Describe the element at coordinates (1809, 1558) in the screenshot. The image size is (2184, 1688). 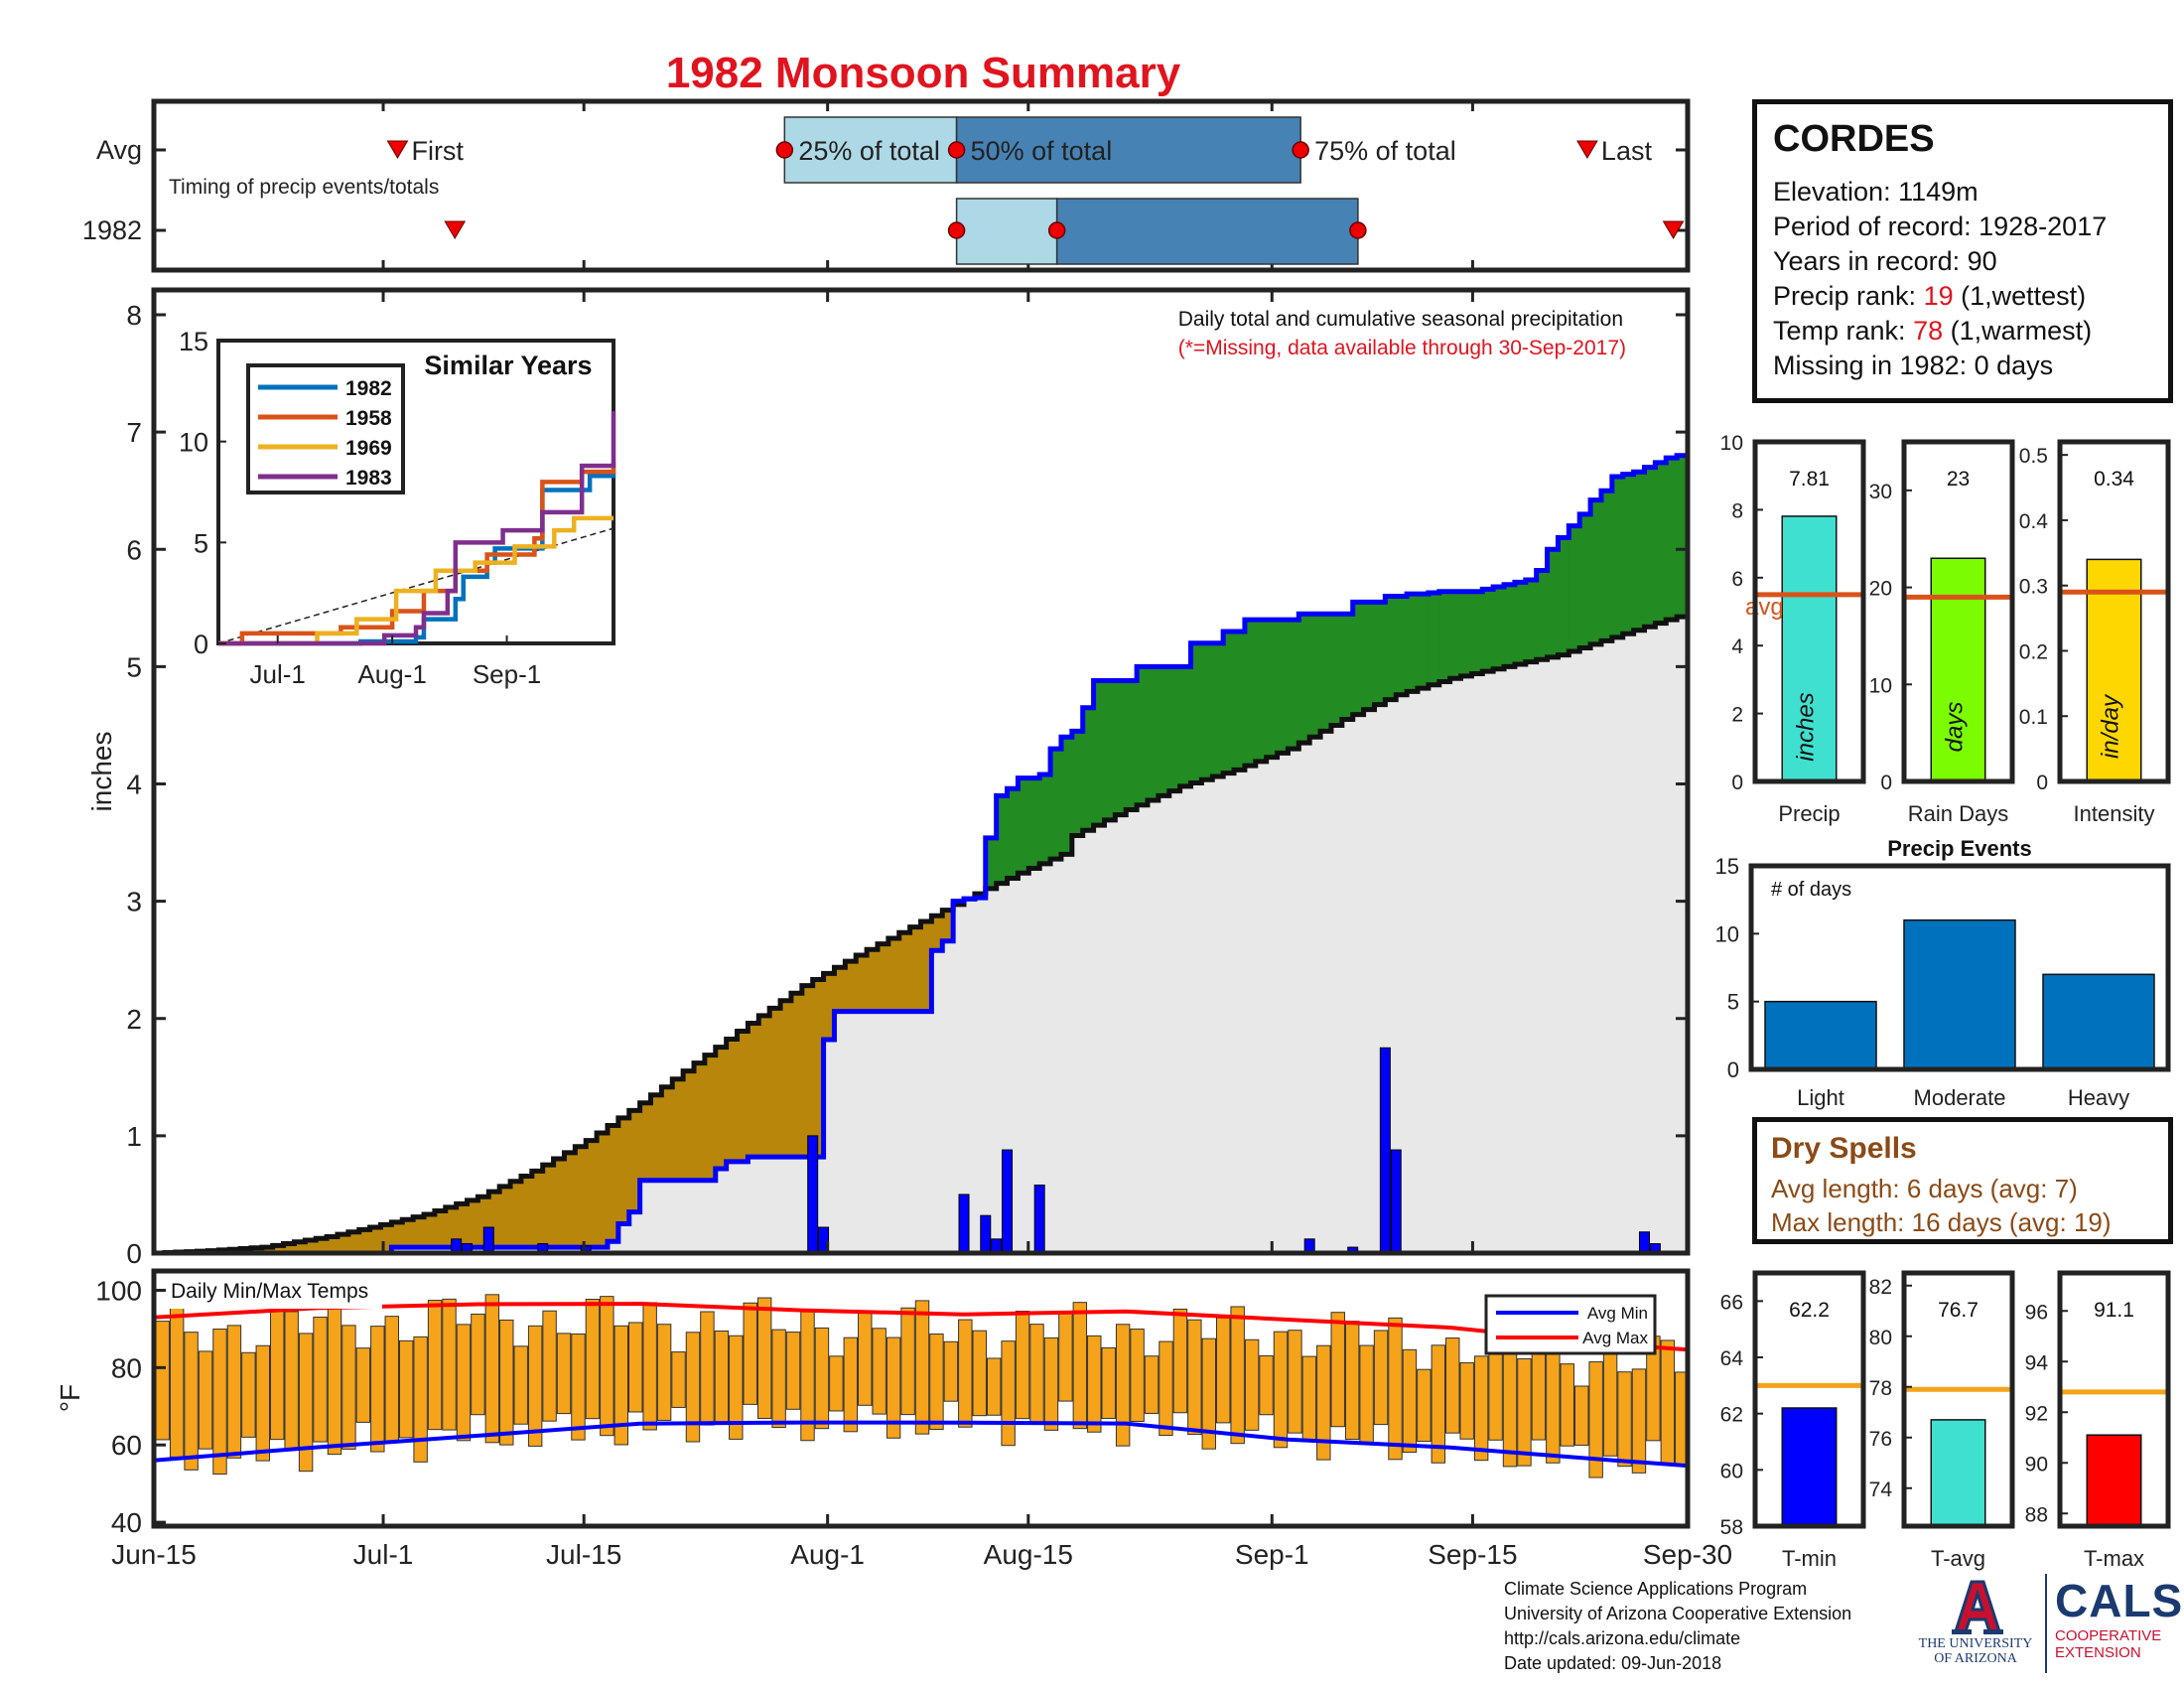
I see `stat_tmin-xlabel: T-min` at that location.